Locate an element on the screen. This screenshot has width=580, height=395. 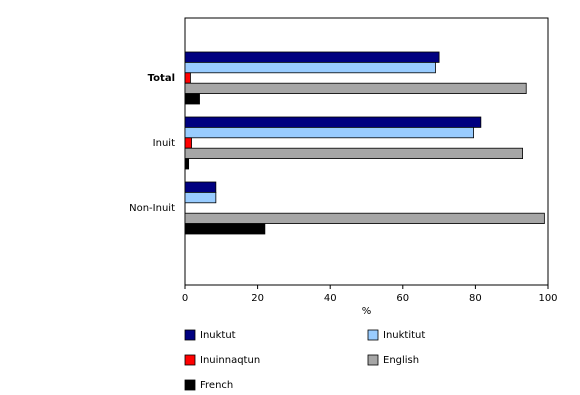
x-tick-label: 80 is located at coordinates (475, 298).